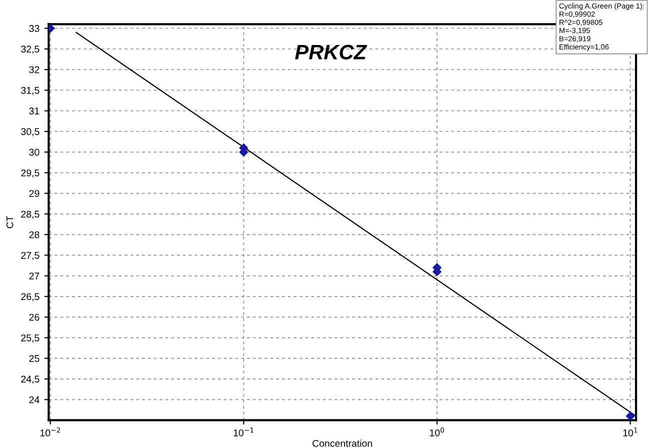 The width and height of the screenshot is (649, 448). What do you see at coordinates (30, 173) in the screenshot?
I see `y-tick-label: 29,5` at bounding box center [30, 173].